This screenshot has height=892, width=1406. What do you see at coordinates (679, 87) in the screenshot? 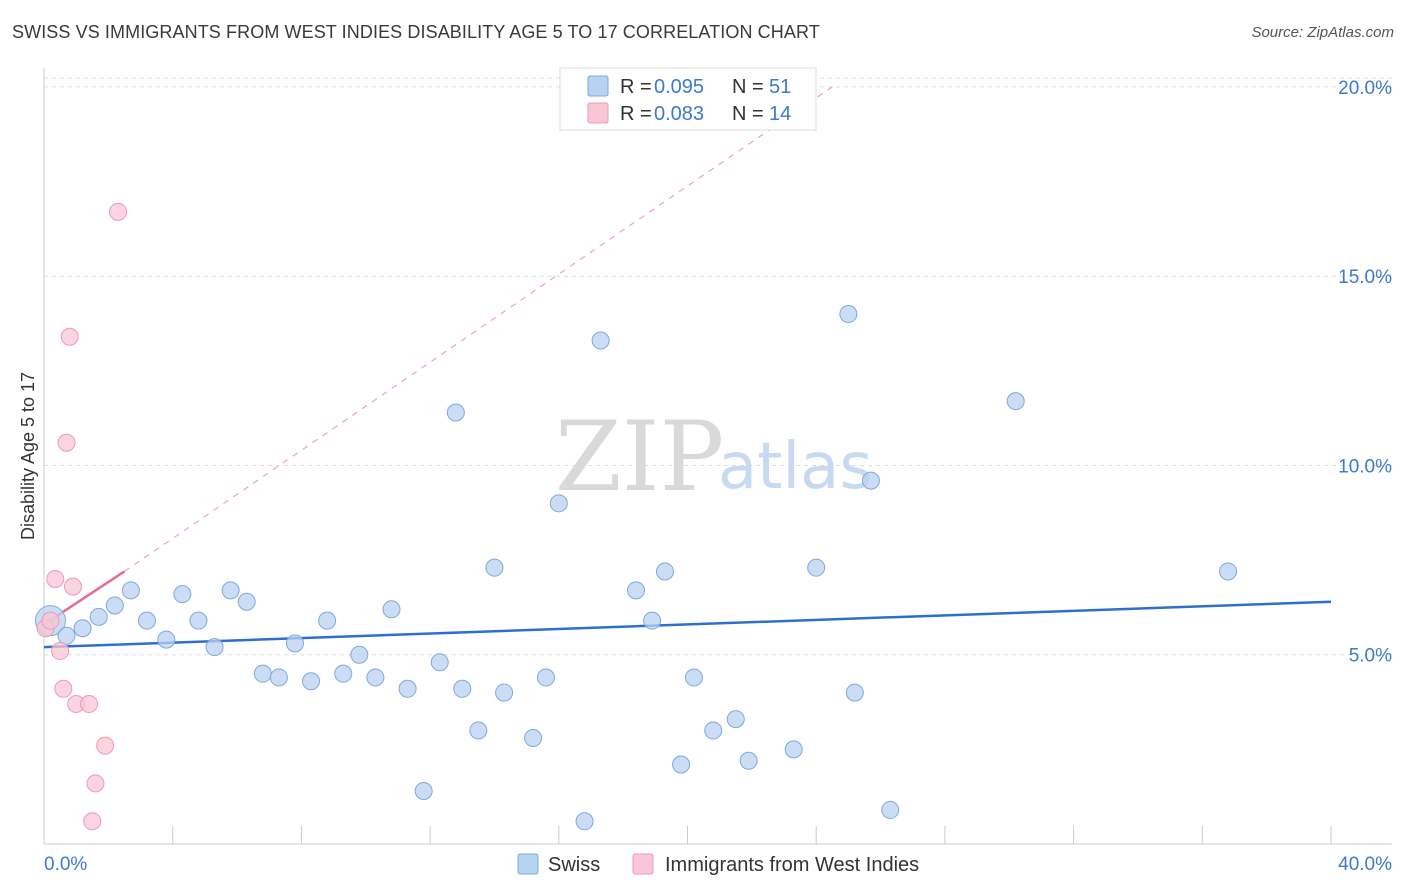
I see `legend-r-value-swiss: 0.095` at bounding box center [679, 87].